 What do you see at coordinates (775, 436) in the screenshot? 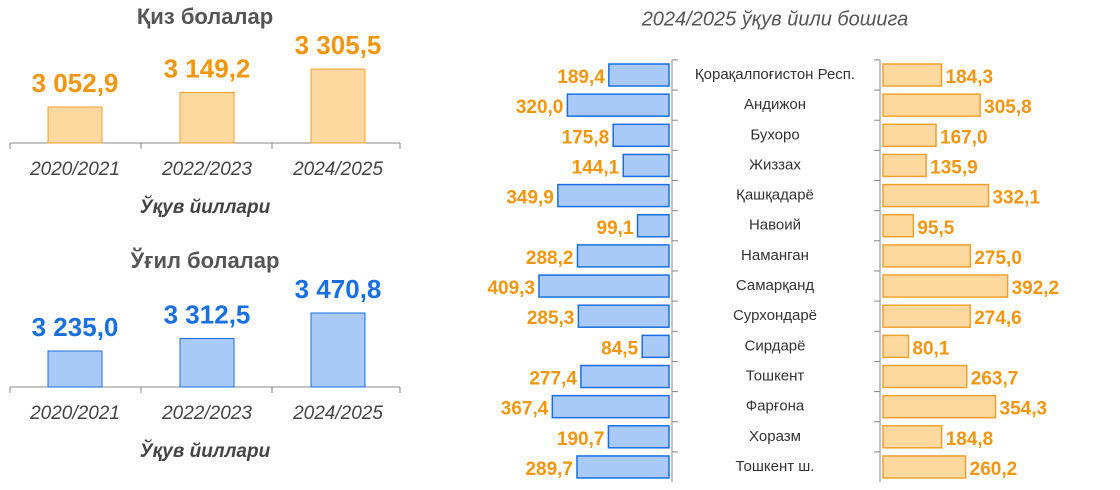
I see `category-label: Хоразм` at bounding box center [775, 436].